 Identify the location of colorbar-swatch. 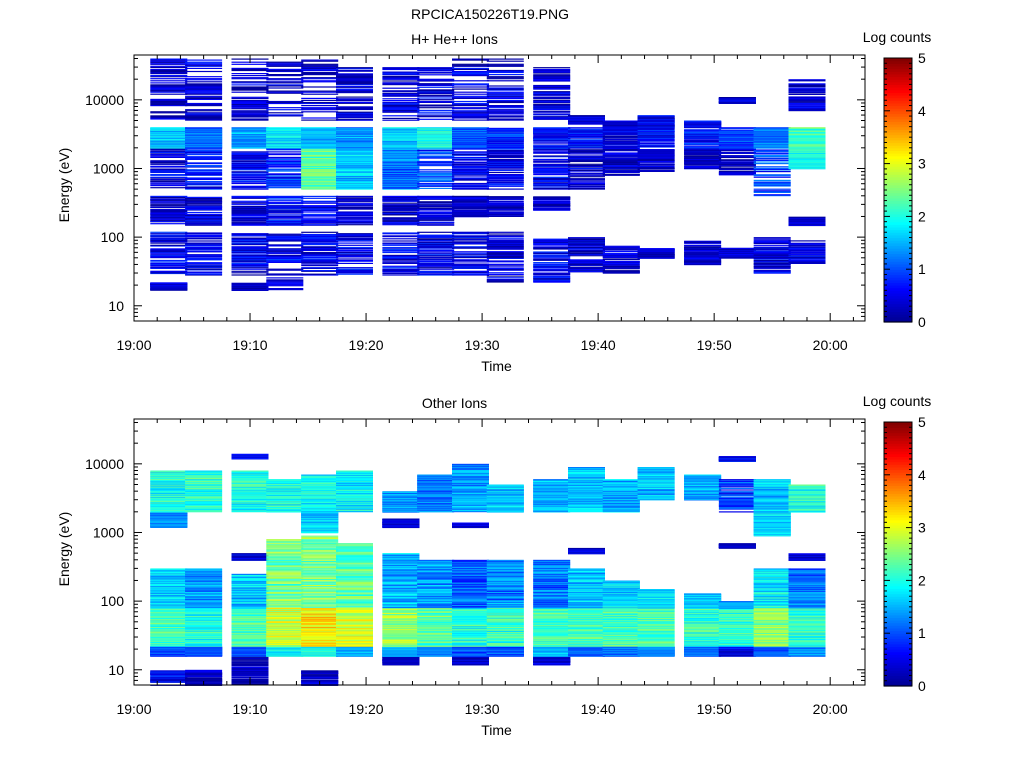
(898, 168).